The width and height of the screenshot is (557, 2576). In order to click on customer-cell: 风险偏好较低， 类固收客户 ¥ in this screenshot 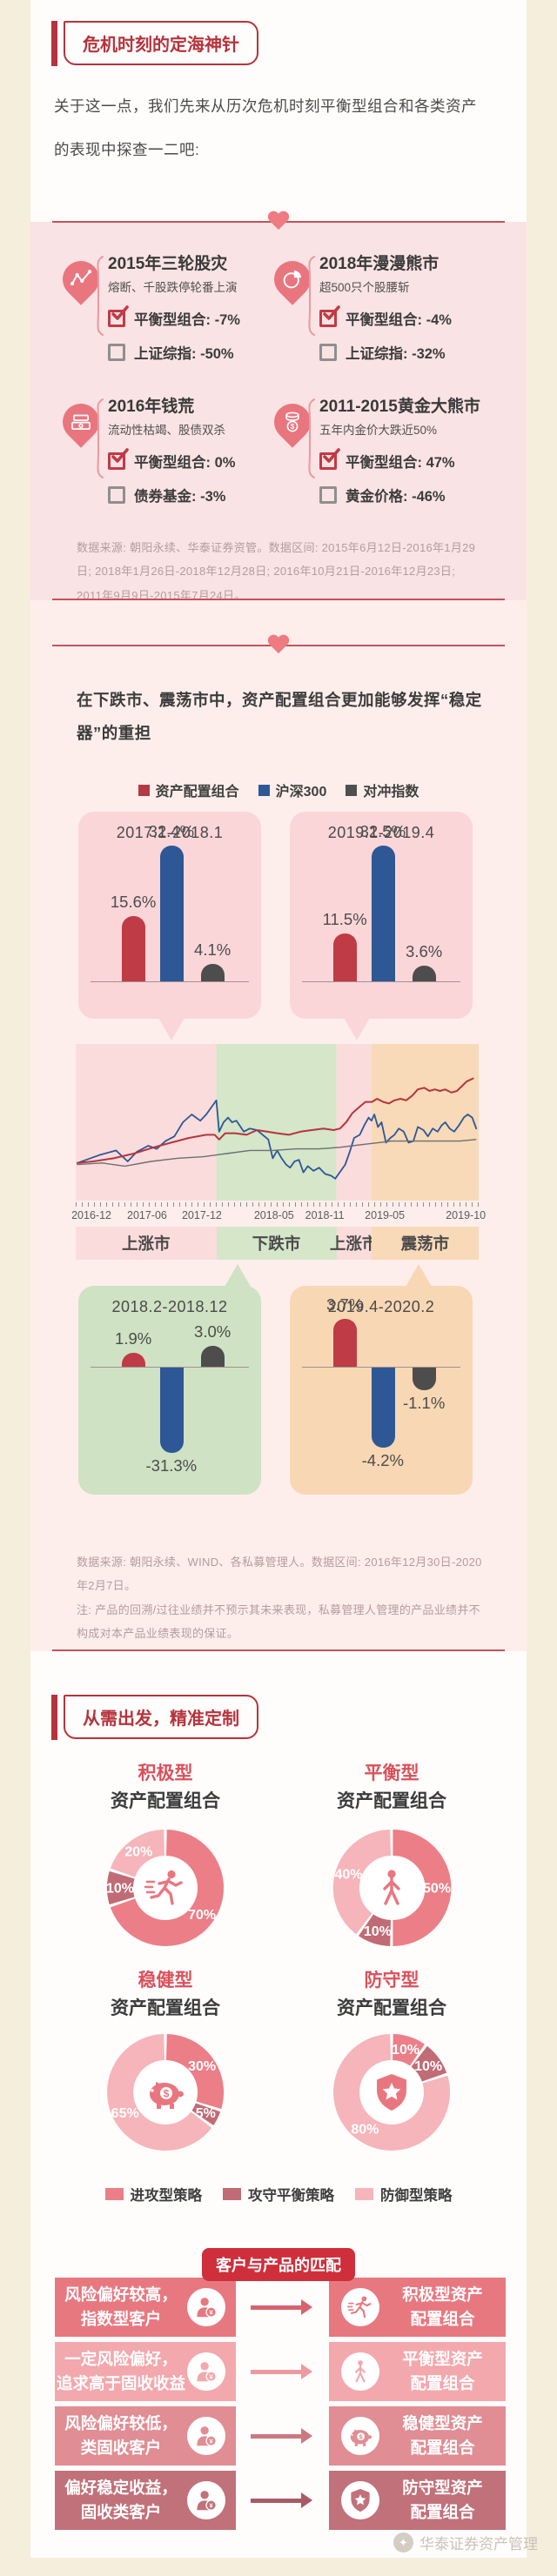, I will do `click(146, 2436)`.